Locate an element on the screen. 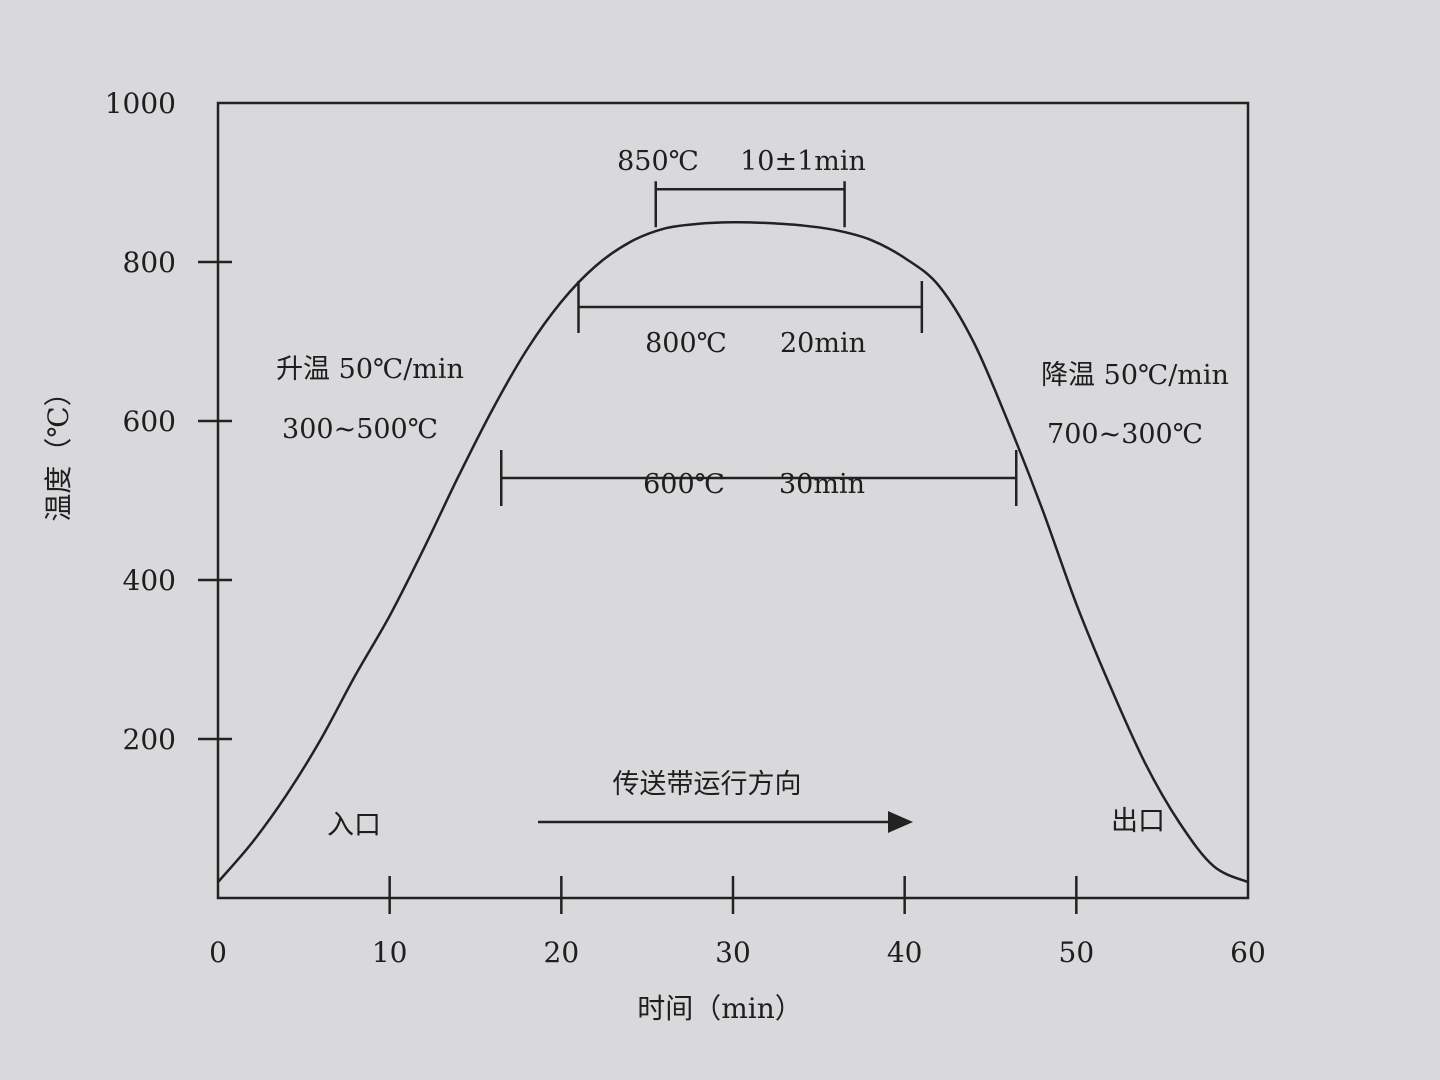  y-tick-label: 800 is located at coordinates (149, 262).